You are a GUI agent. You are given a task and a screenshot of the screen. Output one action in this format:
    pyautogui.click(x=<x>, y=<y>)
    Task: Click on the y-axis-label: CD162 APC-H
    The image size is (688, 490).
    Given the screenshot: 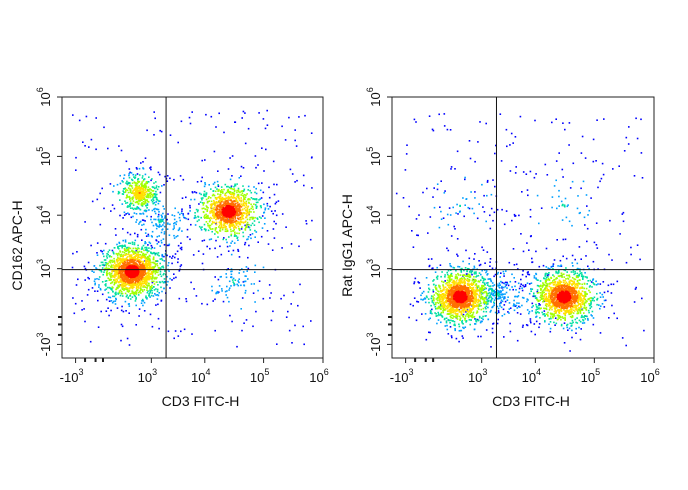 What is the action you would take?
    pyautogui.click(x=17, y=245)
    